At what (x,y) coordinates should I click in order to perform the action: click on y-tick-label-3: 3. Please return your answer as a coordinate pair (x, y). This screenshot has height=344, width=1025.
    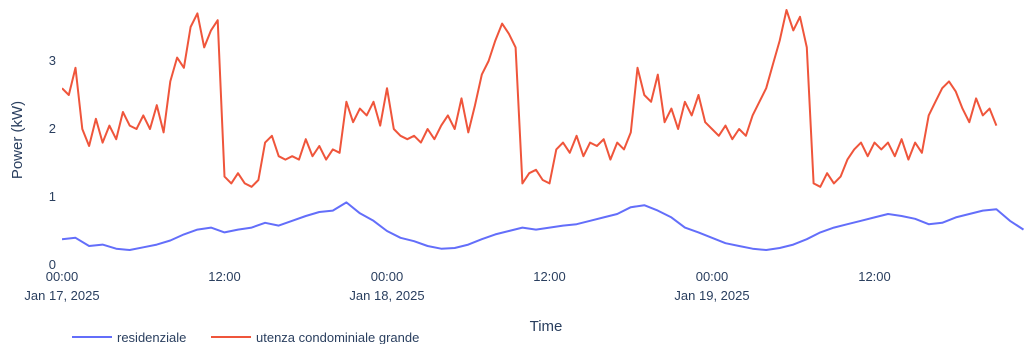
    Looking at the image, I should click on (52, 60).